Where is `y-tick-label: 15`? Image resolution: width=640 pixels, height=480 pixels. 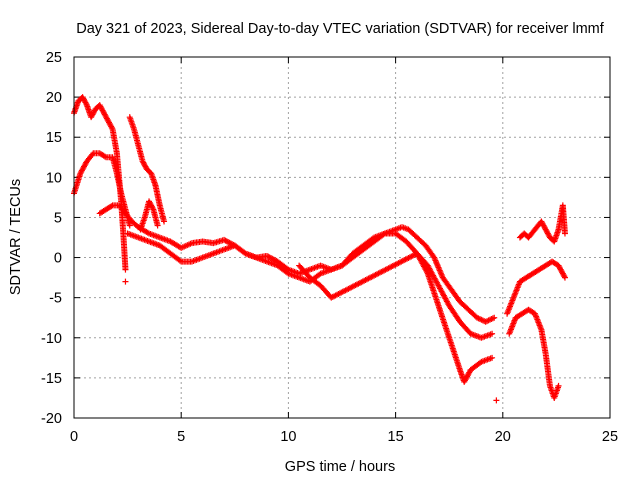
y-tick-label: 15 is located at coordinates (54, 138).